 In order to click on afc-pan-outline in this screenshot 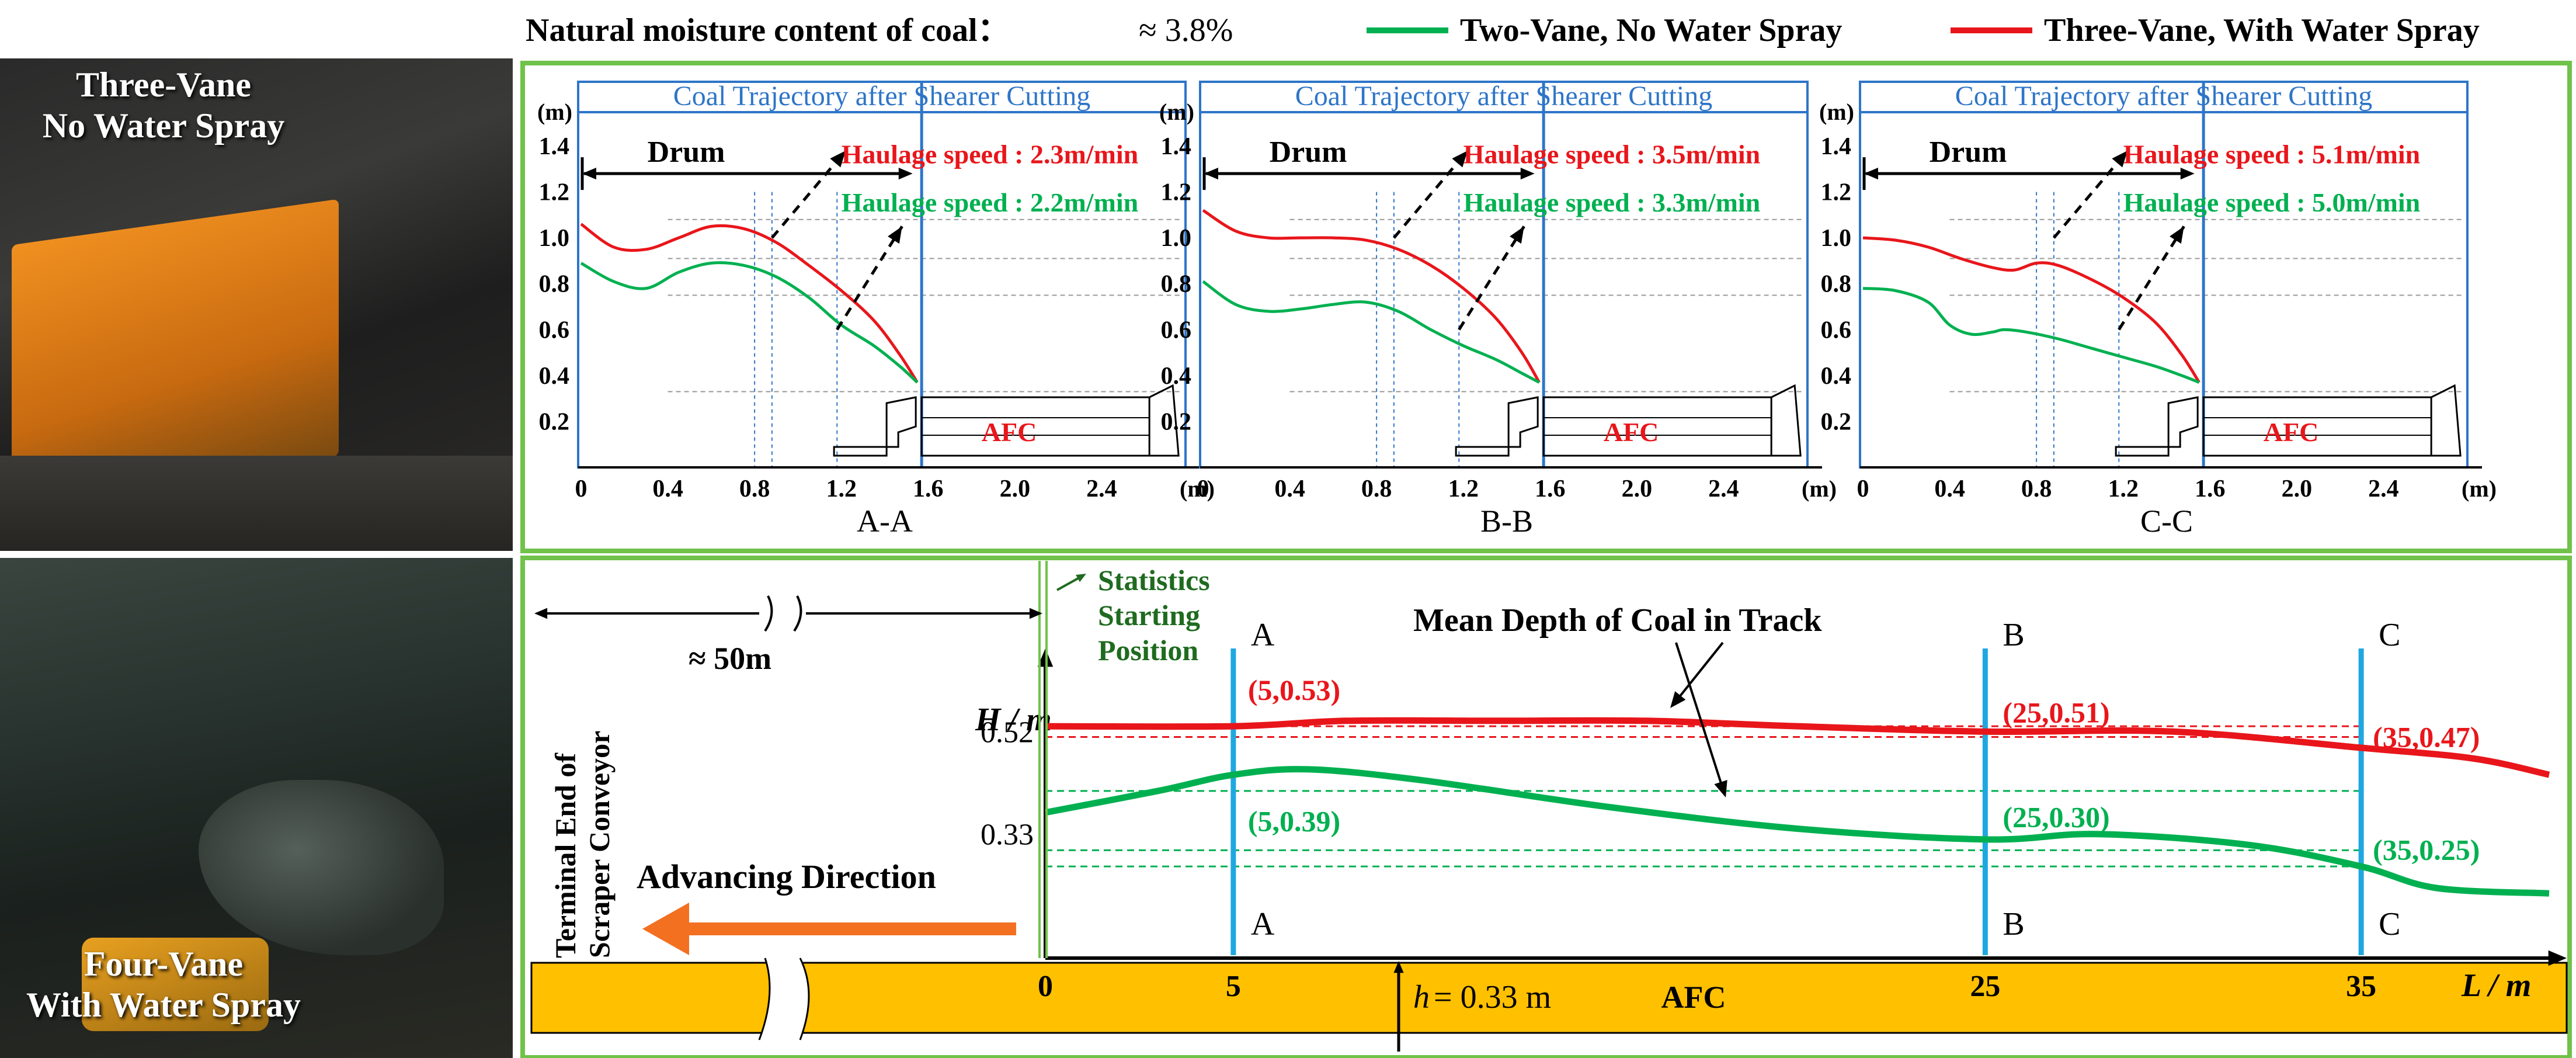, I will do `click(2317, 427)`.